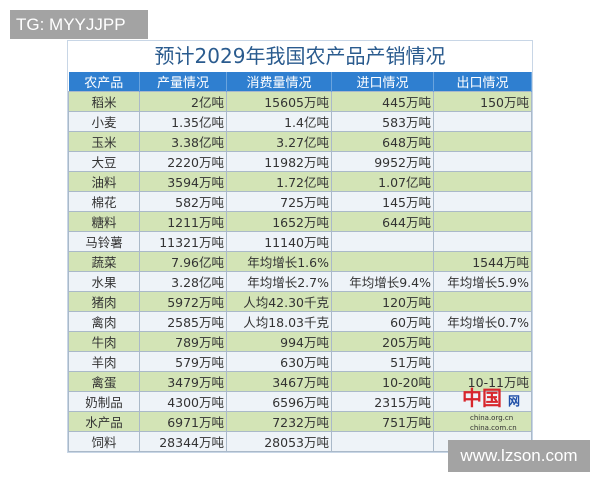  Describe the element at coordinates (482, 398) in the screenshot. I see `logo-mark: 中国` at that location.